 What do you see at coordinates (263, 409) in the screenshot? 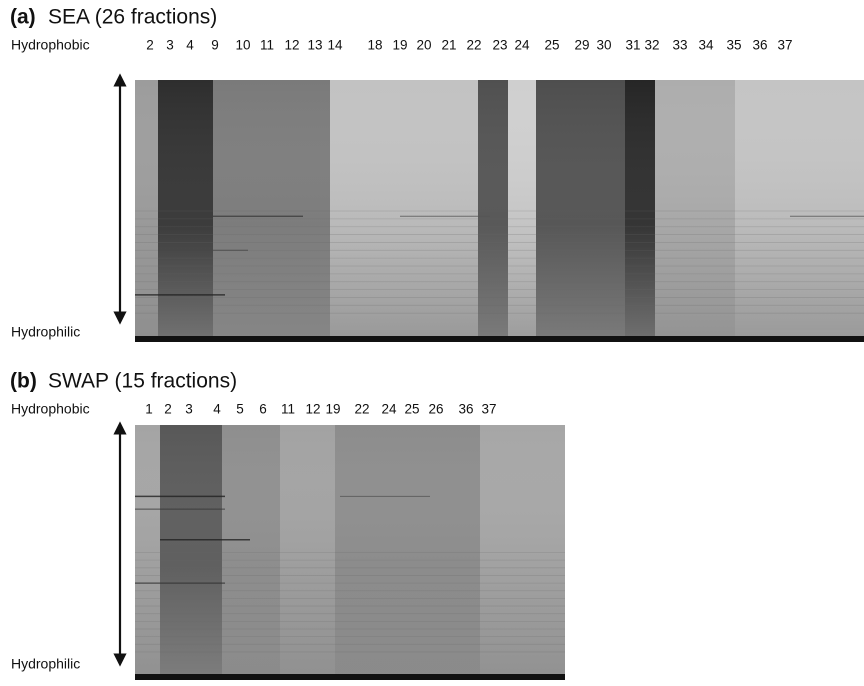
I see `lane-label: 6` at bounding box center [263, 409].